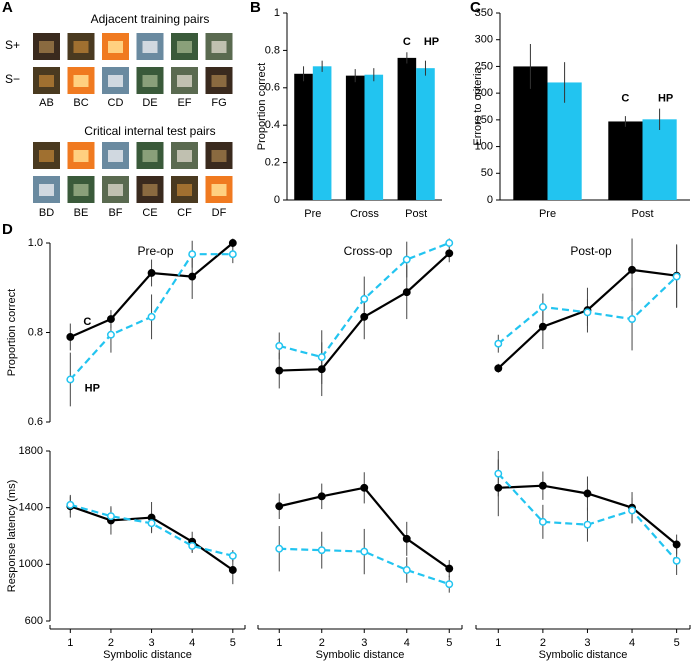 The height and width of the screenshot is (661, 700). I want to click on y-tick-label: 0, so click(490, 200).